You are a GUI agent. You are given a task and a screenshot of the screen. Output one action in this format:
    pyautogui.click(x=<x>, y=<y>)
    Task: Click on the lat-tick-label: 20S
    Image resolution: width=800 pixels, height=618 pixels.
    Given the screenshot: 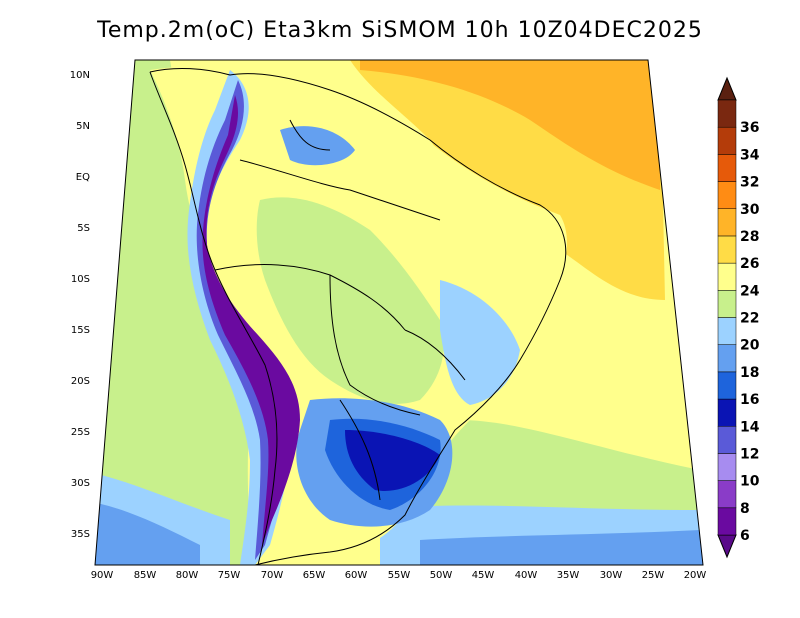 What is the action you would take?
    pyautogui.click(x=80, y=381)
    